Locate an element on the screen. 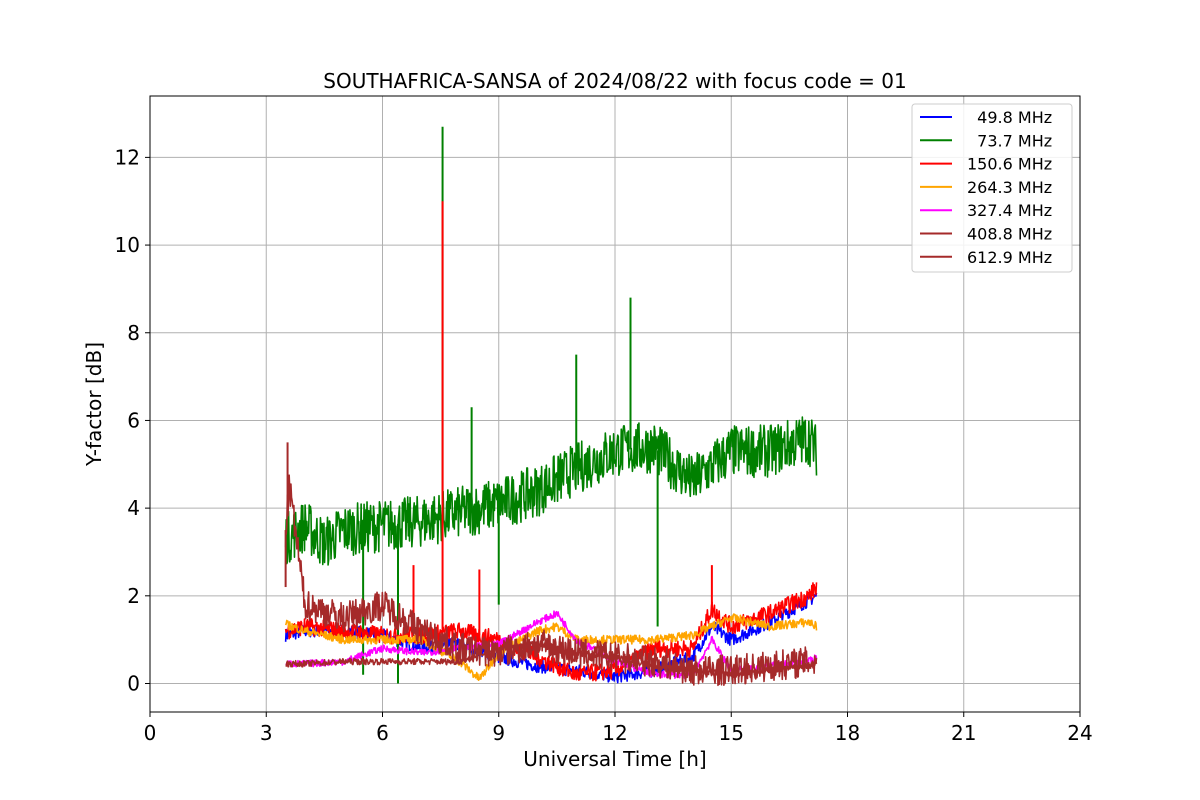 This screenshot has width=1200, height=800. legend-label: 327.4 MHz is located at coordinates (1009, 210).